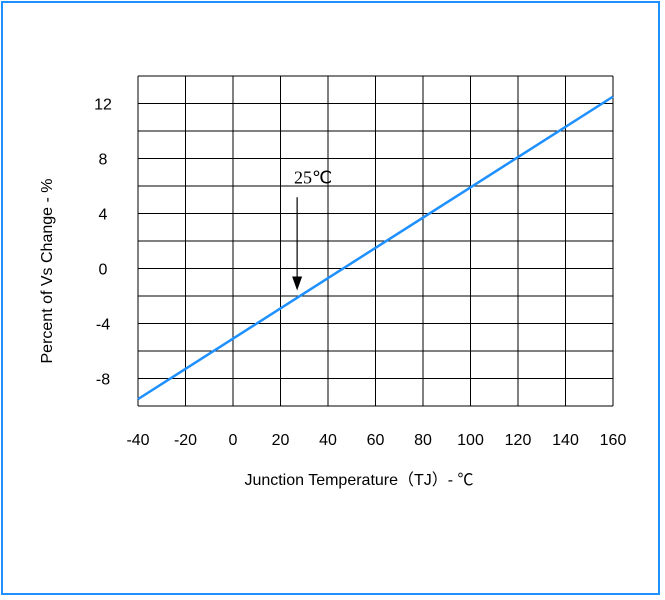 This screenshot has height=600, width=665. I want to click on x-tick-labels: -40 -20 0 20 40 60 80 100 120 140 160, so click(376, 440).